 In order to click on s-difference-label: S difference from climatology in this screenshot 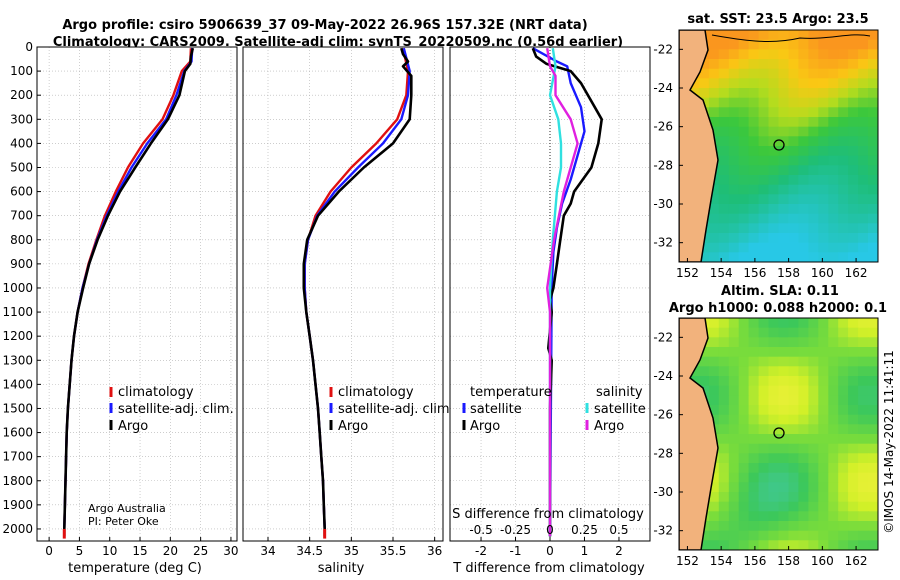, I will do `click(548, 514)`.